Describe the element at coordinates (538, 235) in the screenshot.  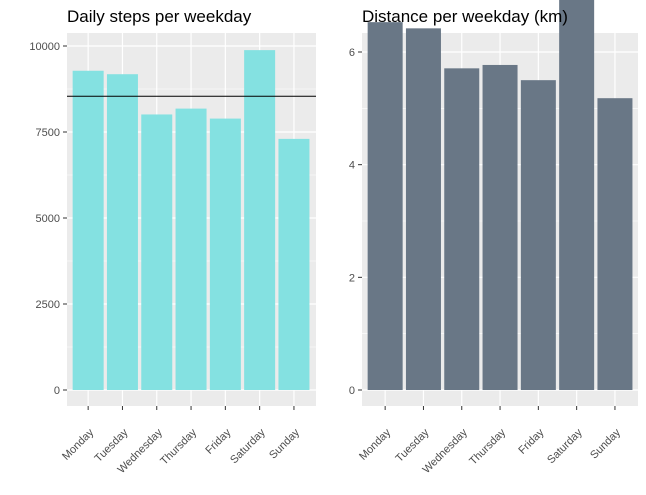
I see `distance-bar-friday` at that location.